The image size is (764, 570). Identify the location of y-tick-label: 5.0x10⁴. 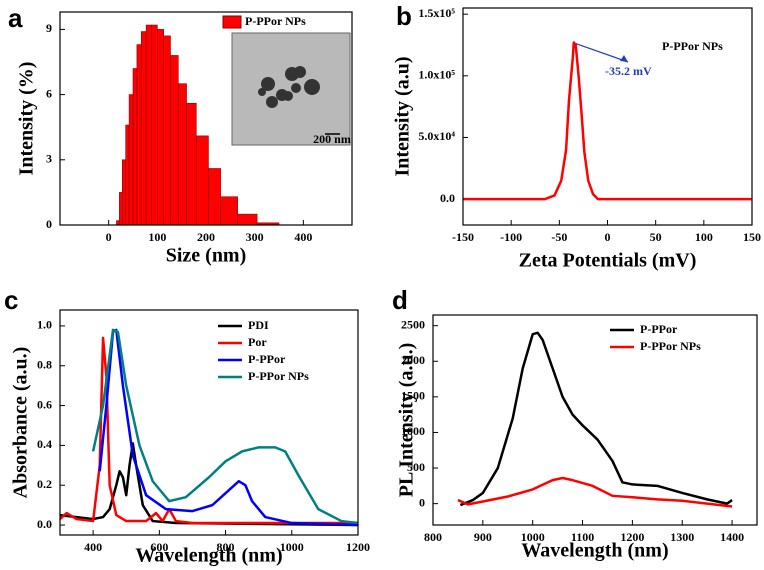
(436, 136).